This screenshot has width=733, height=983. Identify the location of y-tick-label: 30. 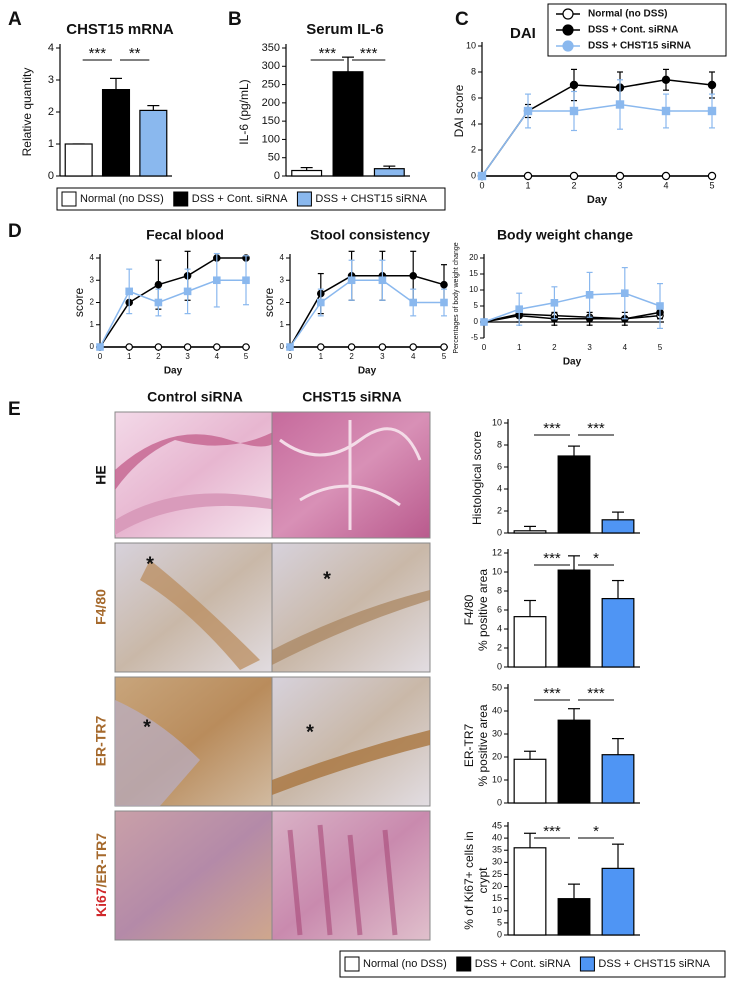
(497, 862).